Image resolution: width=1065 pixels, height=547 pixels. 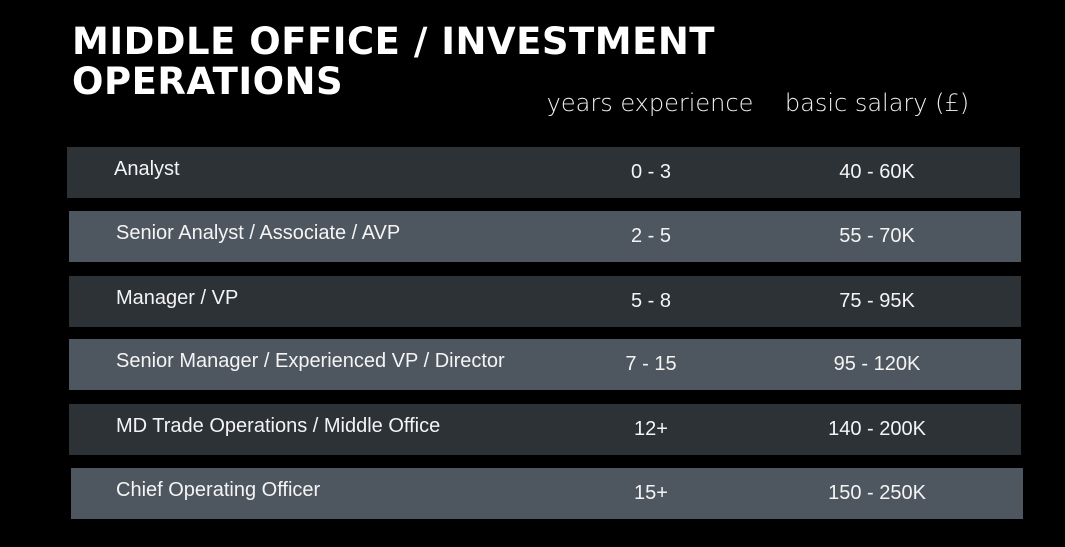 What do you see at coordinates (651, 301) in the screenshot?
I see `years-cell: 5 - 8` at bounding box center [651, 301].